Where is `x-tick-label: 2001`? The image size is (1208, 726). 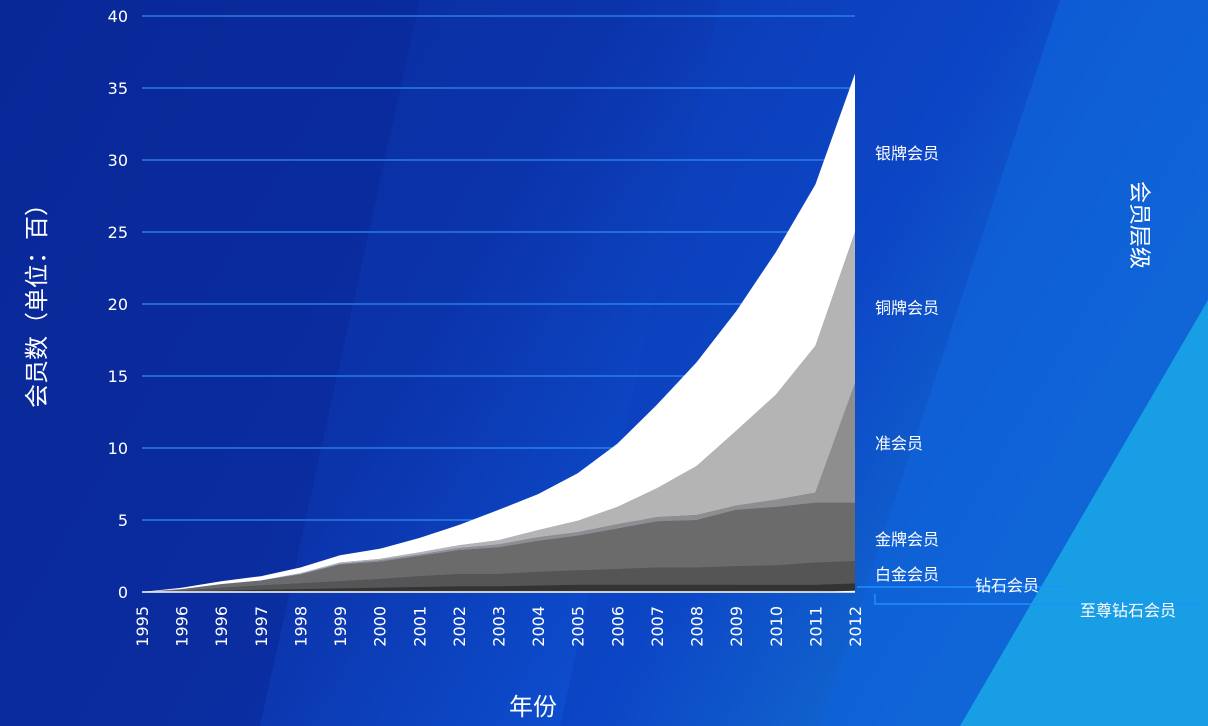
x-tick-label: 2001 is located at coordinates (419, 626).